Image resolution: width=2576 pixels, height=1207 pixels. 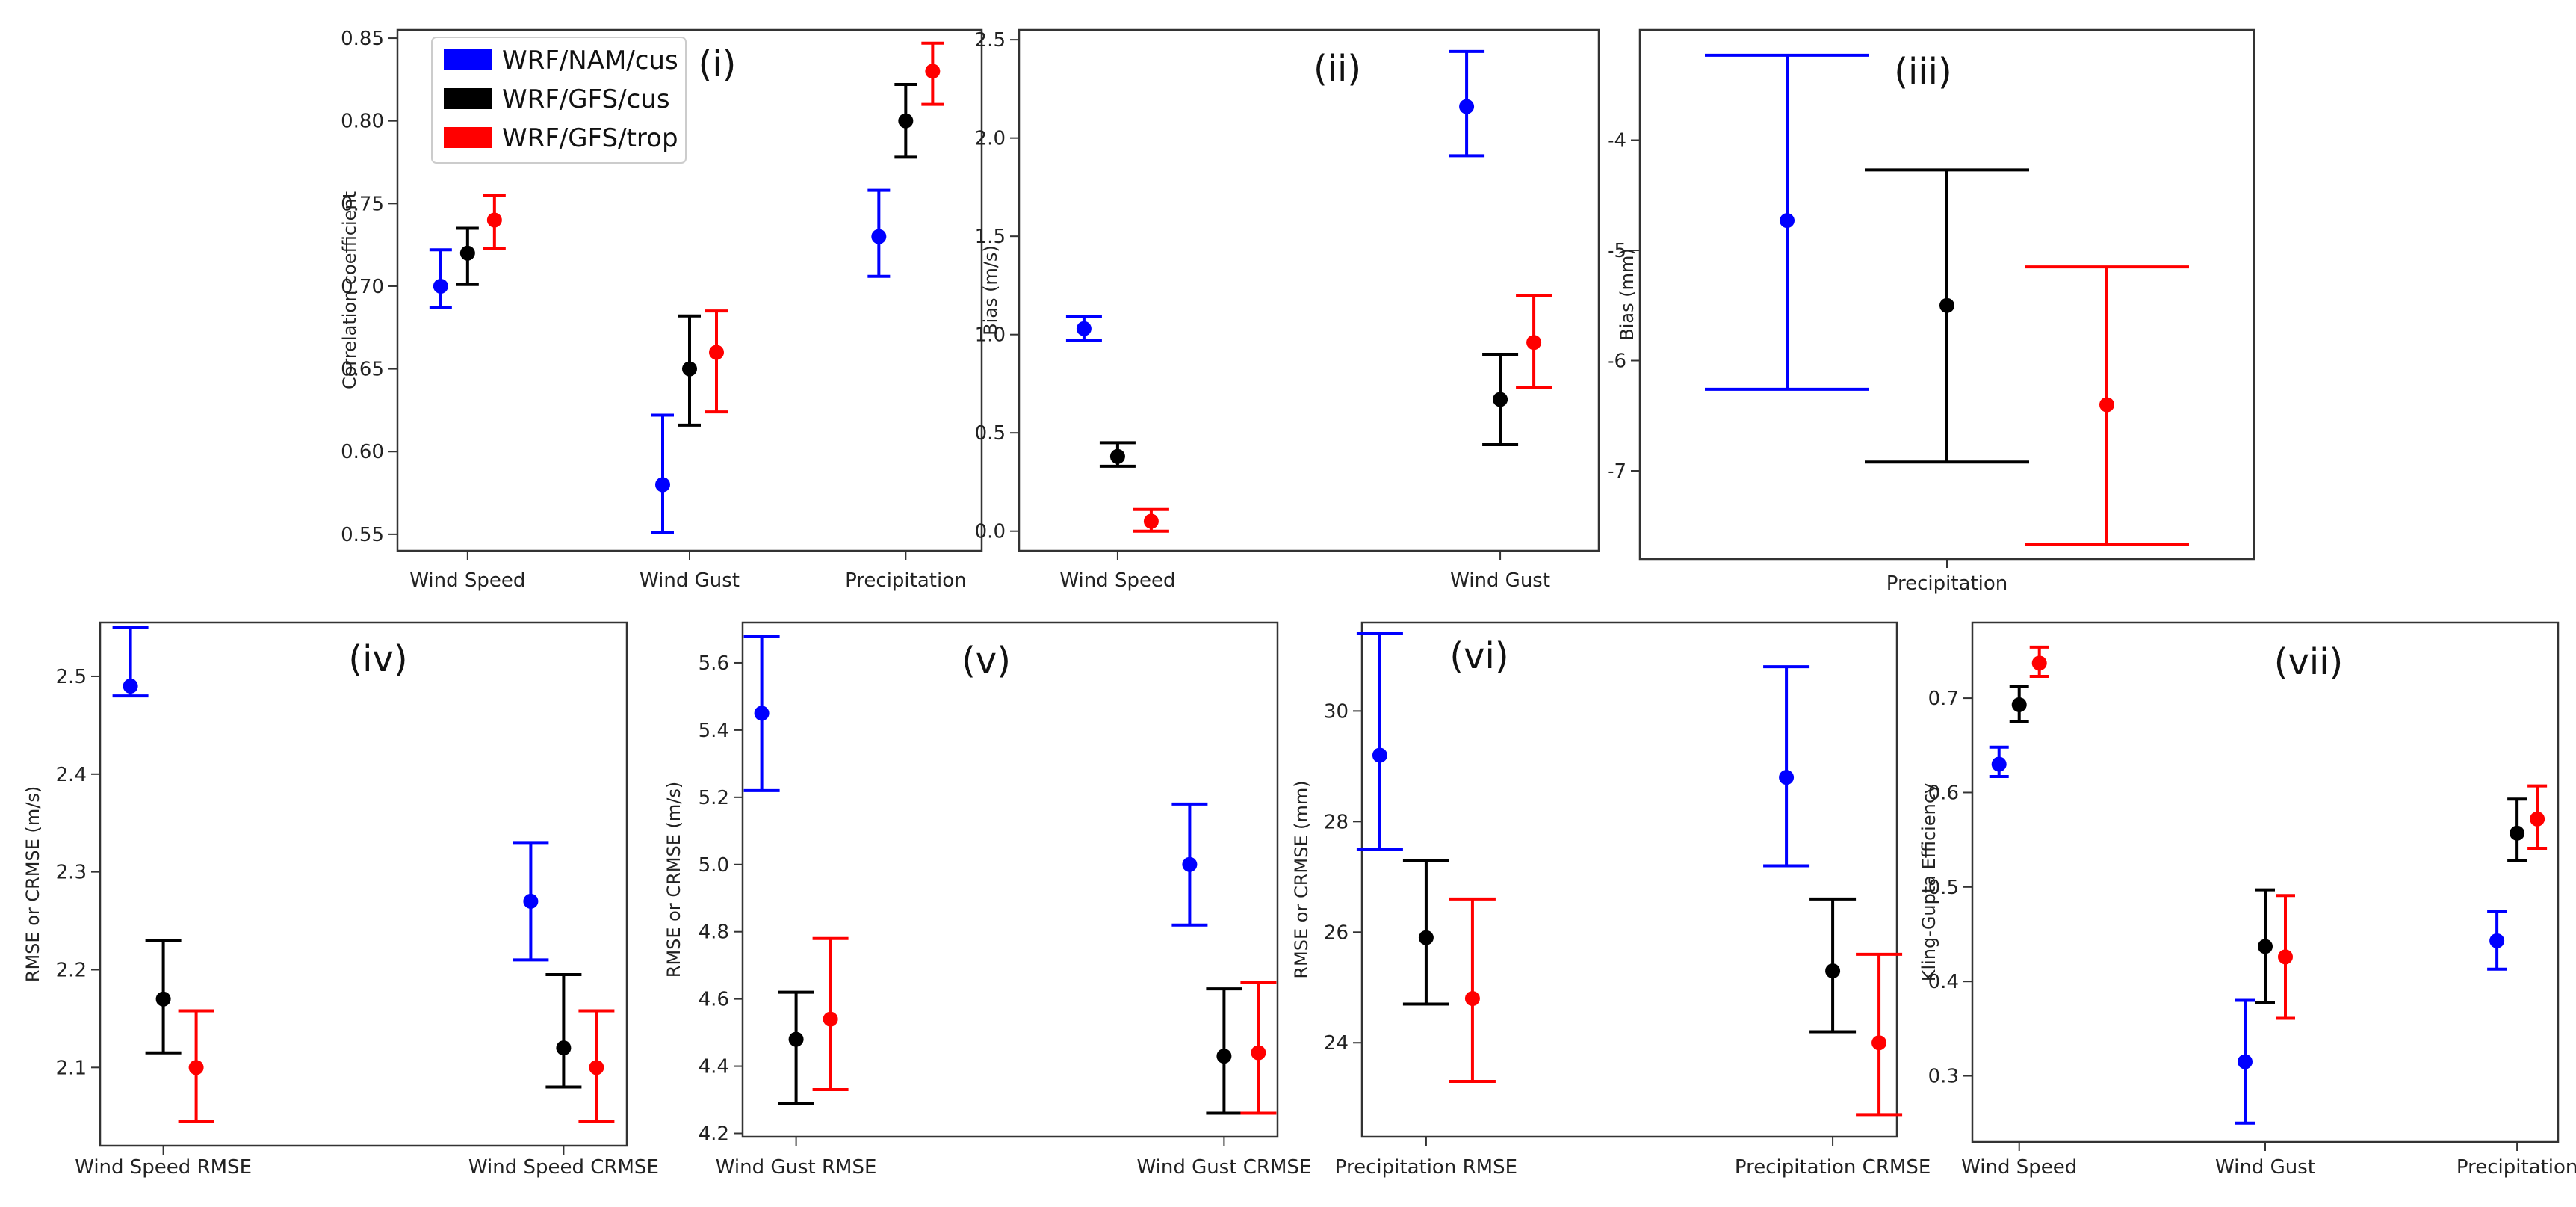 What do you see at coordinates (990, 433) in the screenshot?
I see `y-tick-label: 0.5` at bounding box center [990, 433].